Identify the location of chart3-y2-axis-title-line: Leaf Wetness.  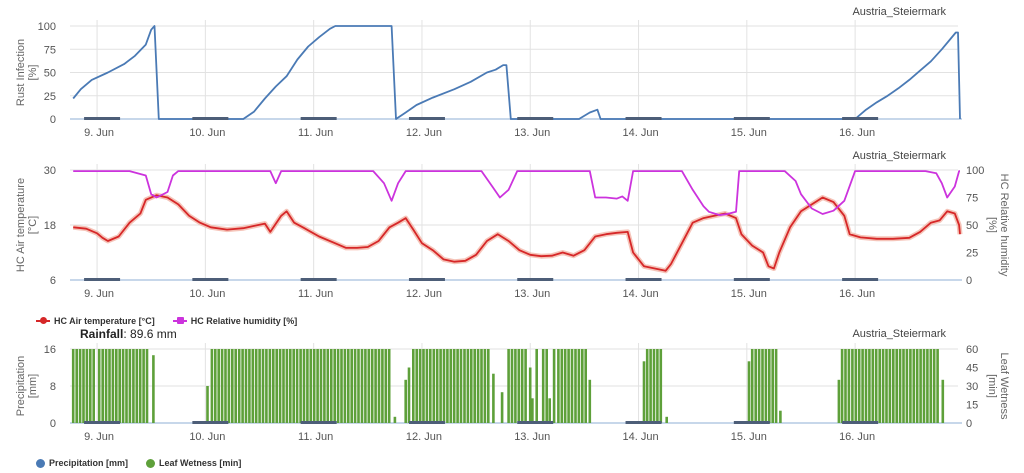
(1004, 386).